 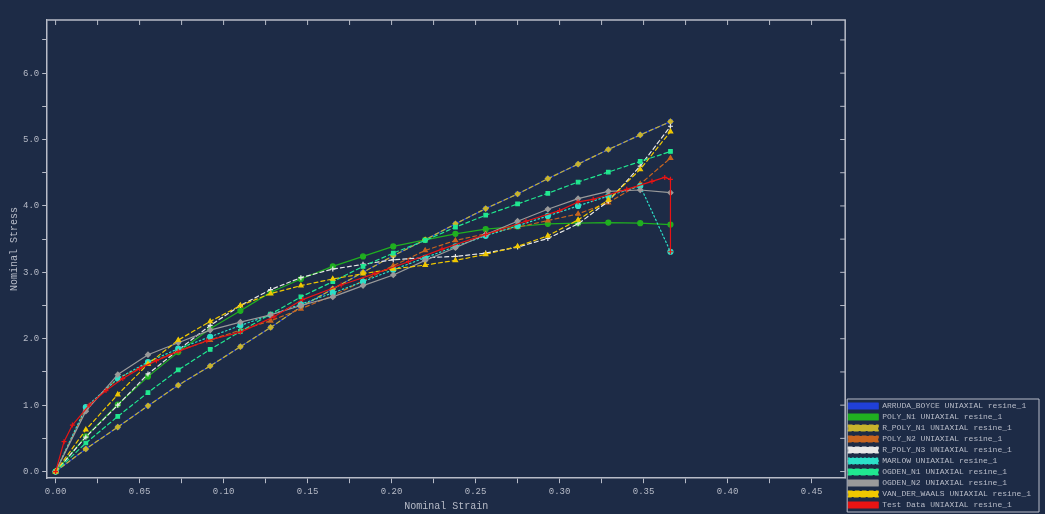 What do you see at coordinates (31, 272) in the screenshot?
I see `y-tick-label: 3.0` at bounding box center [31, 272].